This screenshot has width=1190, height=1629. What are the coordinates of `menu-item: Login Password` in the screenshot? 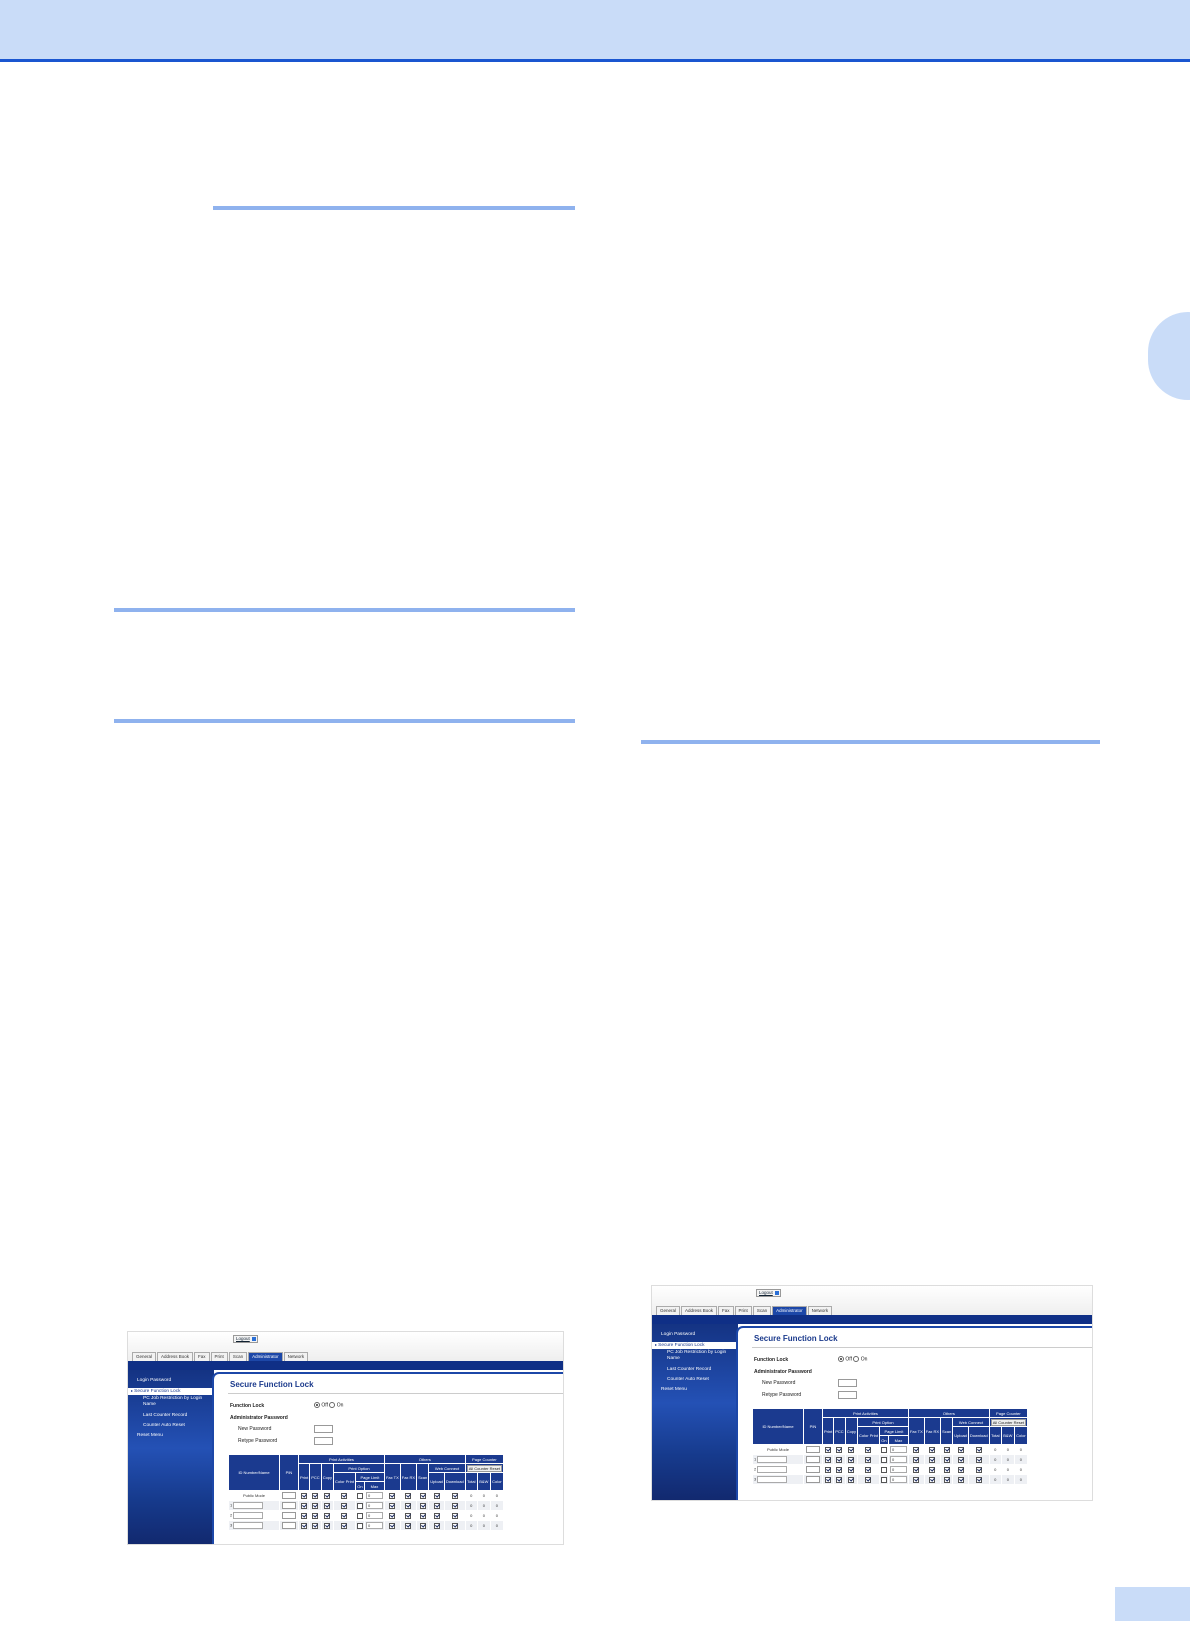 It's located at (175, 1381).